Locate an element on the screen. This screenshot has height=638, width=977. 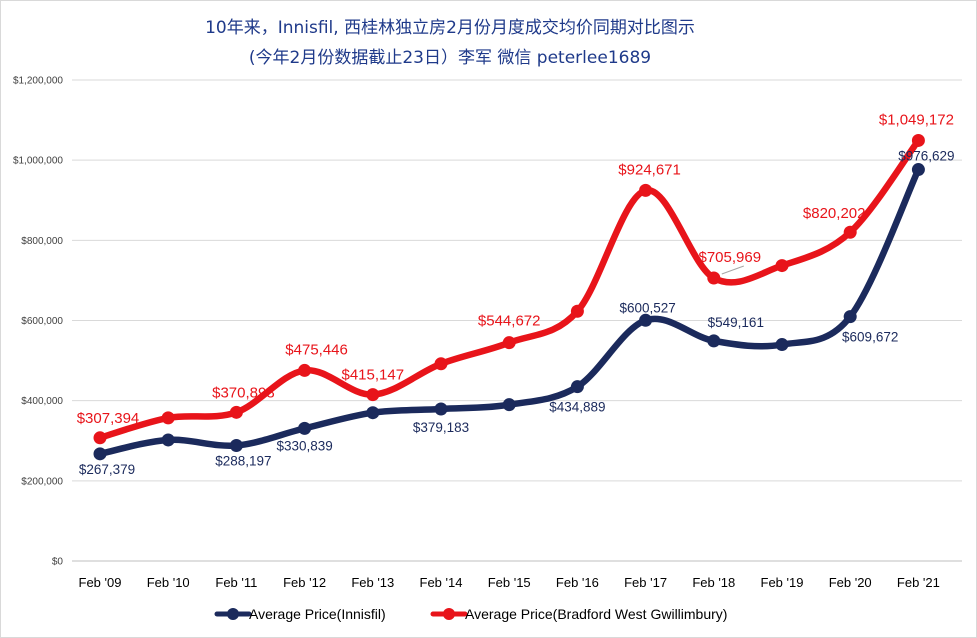
x-tick-label: Feb '20 is located at coordinates (850, 582).